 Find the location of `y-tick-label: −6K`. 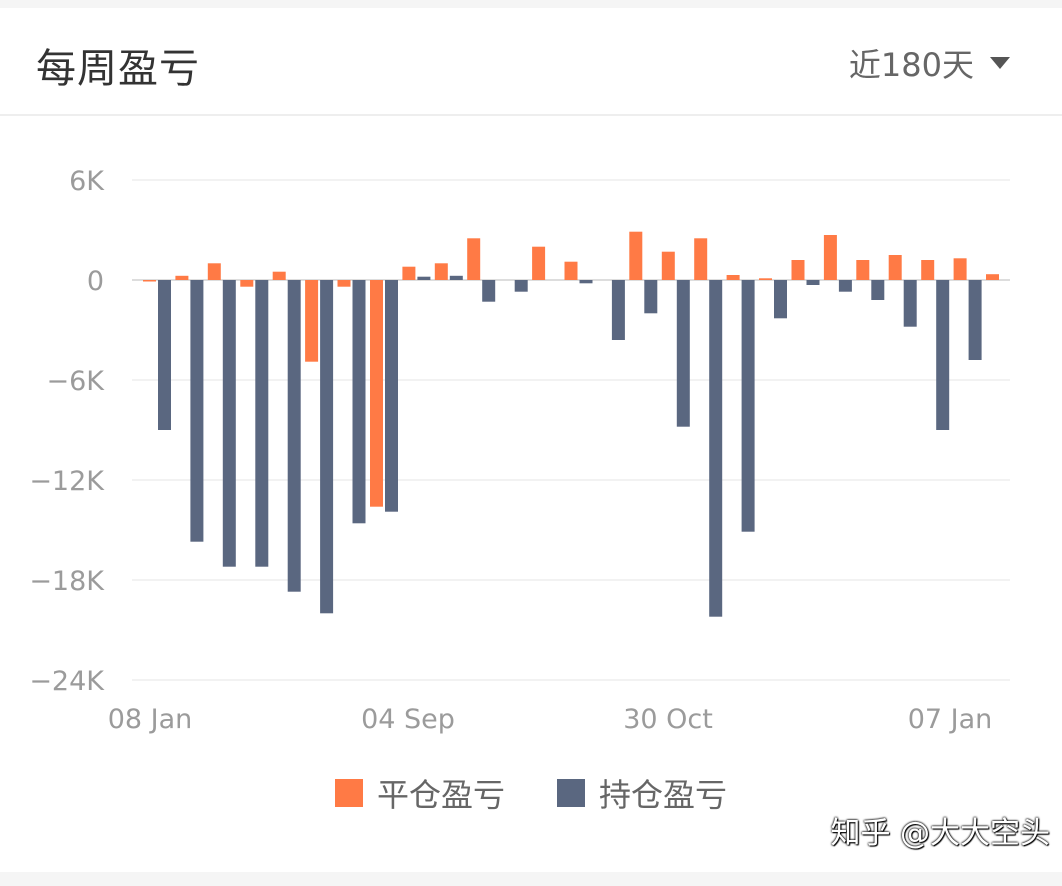

y-tick-label: −6K is located at coordinates (75, 381).